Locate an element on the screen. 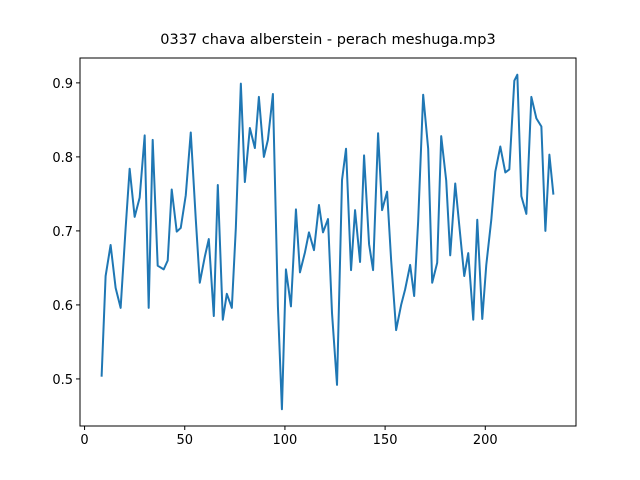 The image size is (640, 480). x-tick-label: 200 is located at coordinates (485, 440).